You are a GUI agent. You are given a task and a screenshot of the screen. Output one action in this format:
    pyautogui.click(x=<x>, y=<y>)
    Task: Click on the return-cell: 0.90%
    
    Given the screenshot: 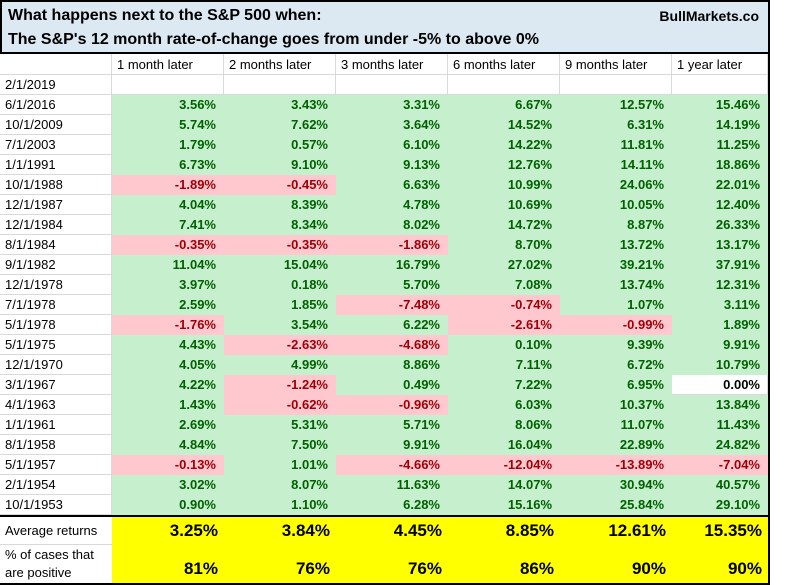 What is the action you would take?
    pyautogui.click(x=168, y=505)
    